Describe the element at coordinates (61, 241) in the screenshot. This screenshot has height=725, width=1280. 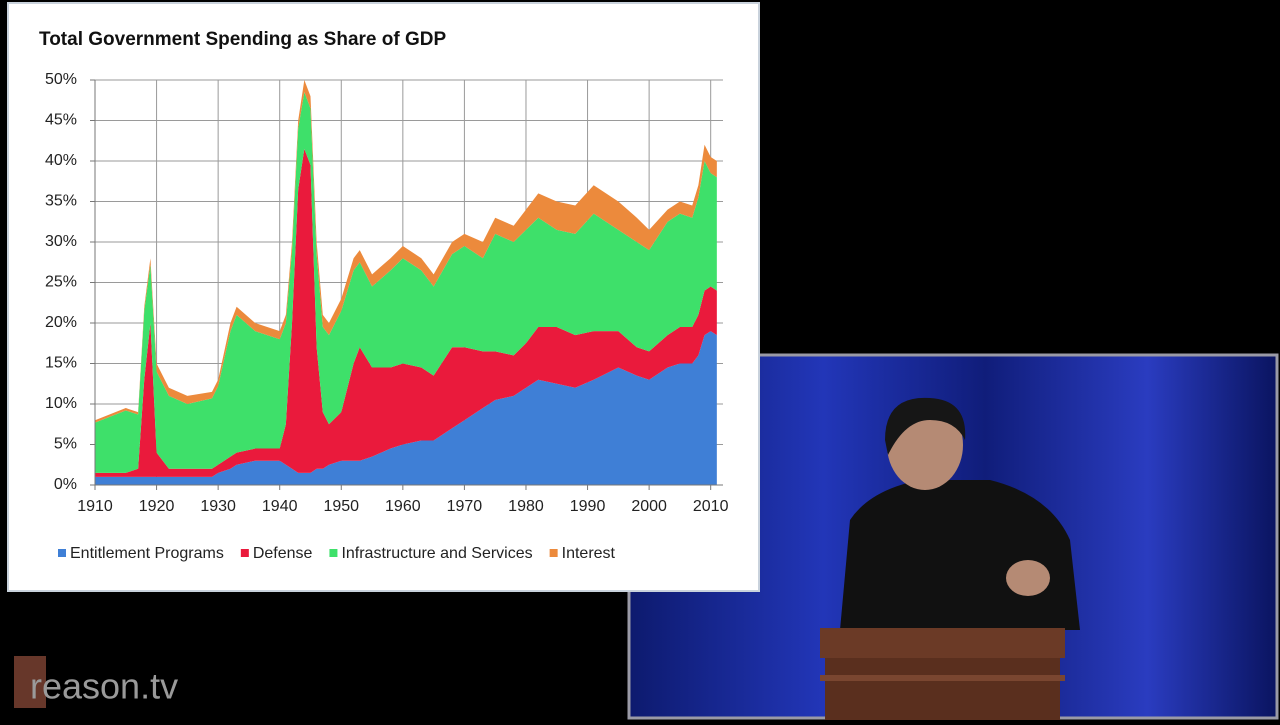
I see `y-tick-label: 30%` at that location.